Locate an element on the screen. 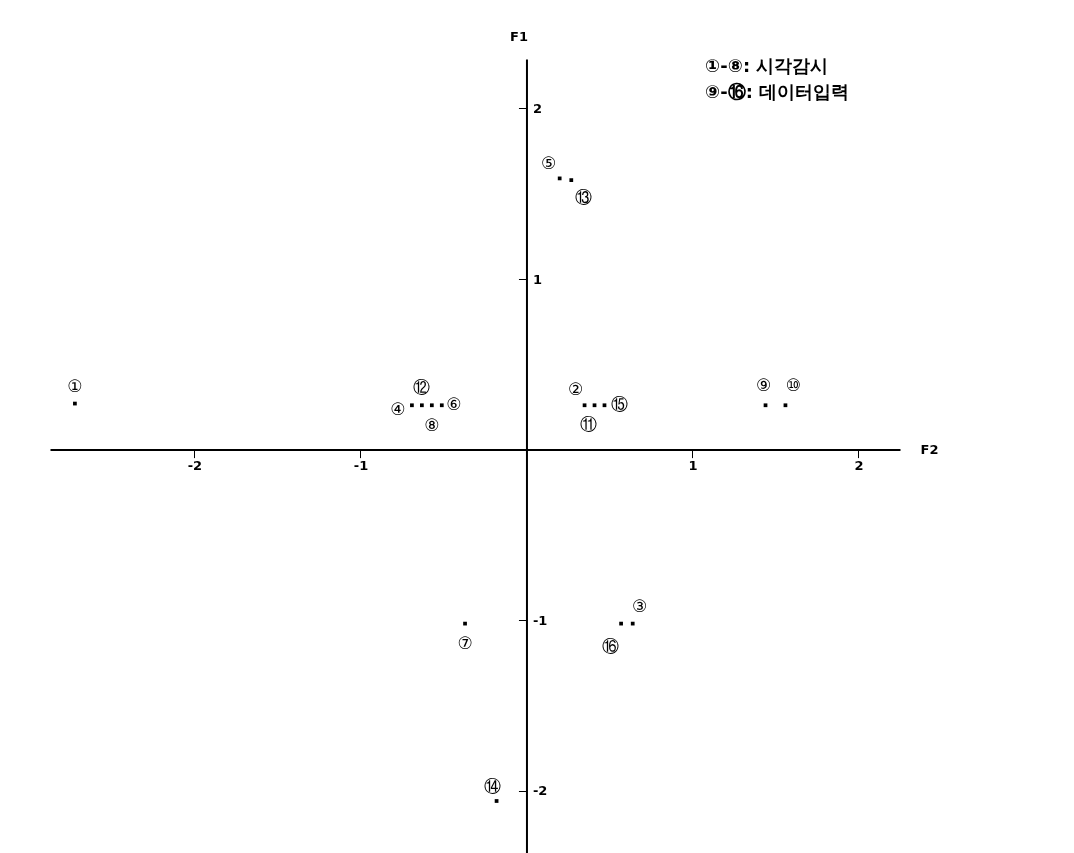  x-tick-label: 2 is located at coordinates (859, 466).